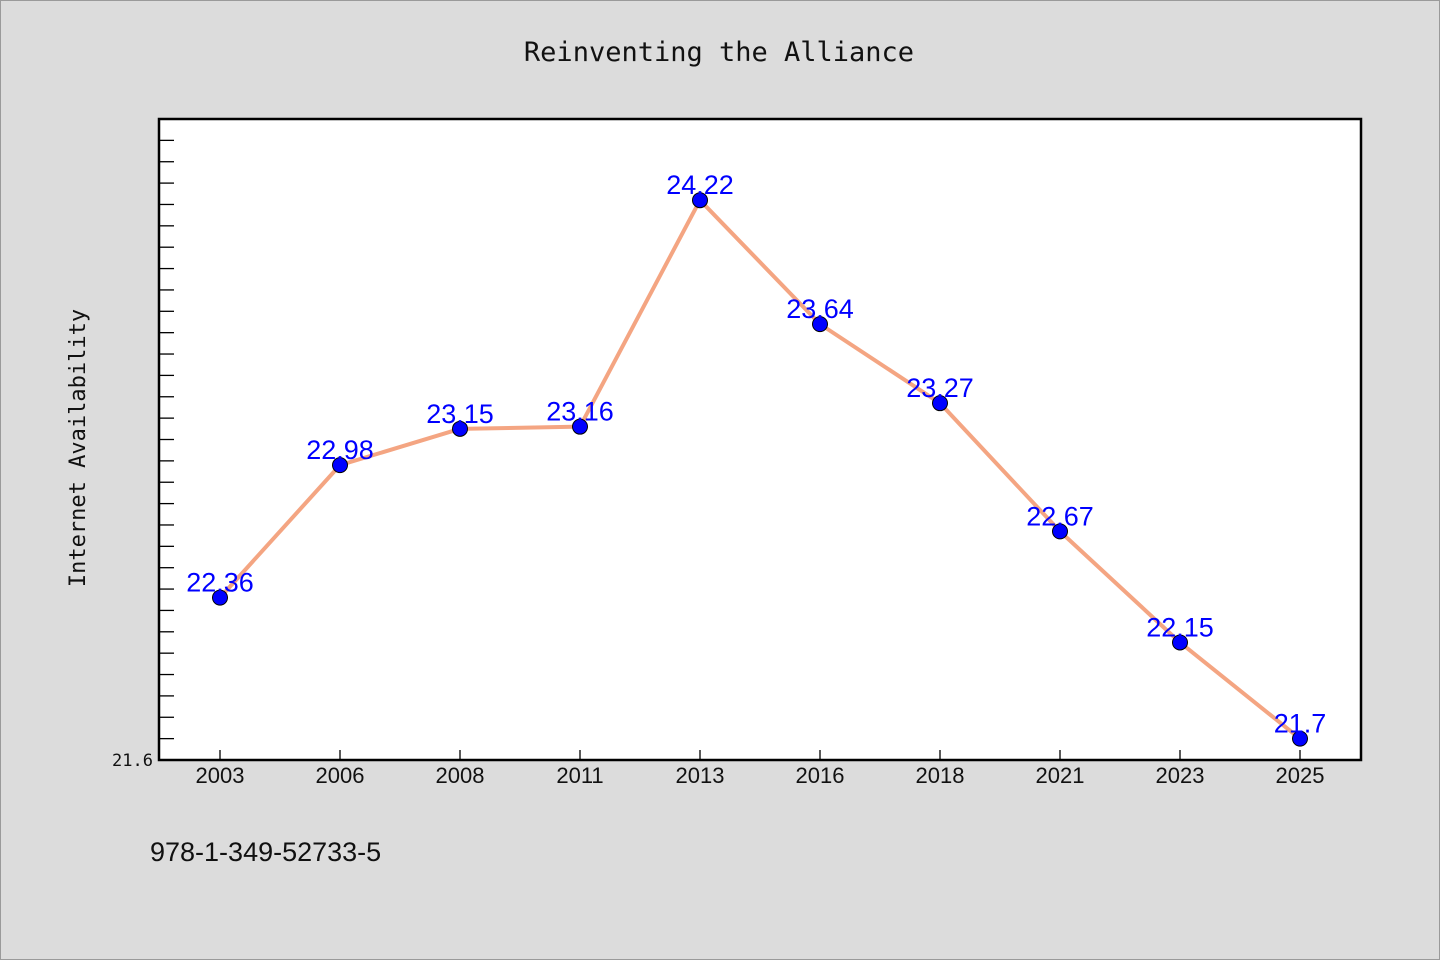 The image size is (1440, 960). I want to click on isbn-text: 978-1-349-52733-5, so click(265, 852).